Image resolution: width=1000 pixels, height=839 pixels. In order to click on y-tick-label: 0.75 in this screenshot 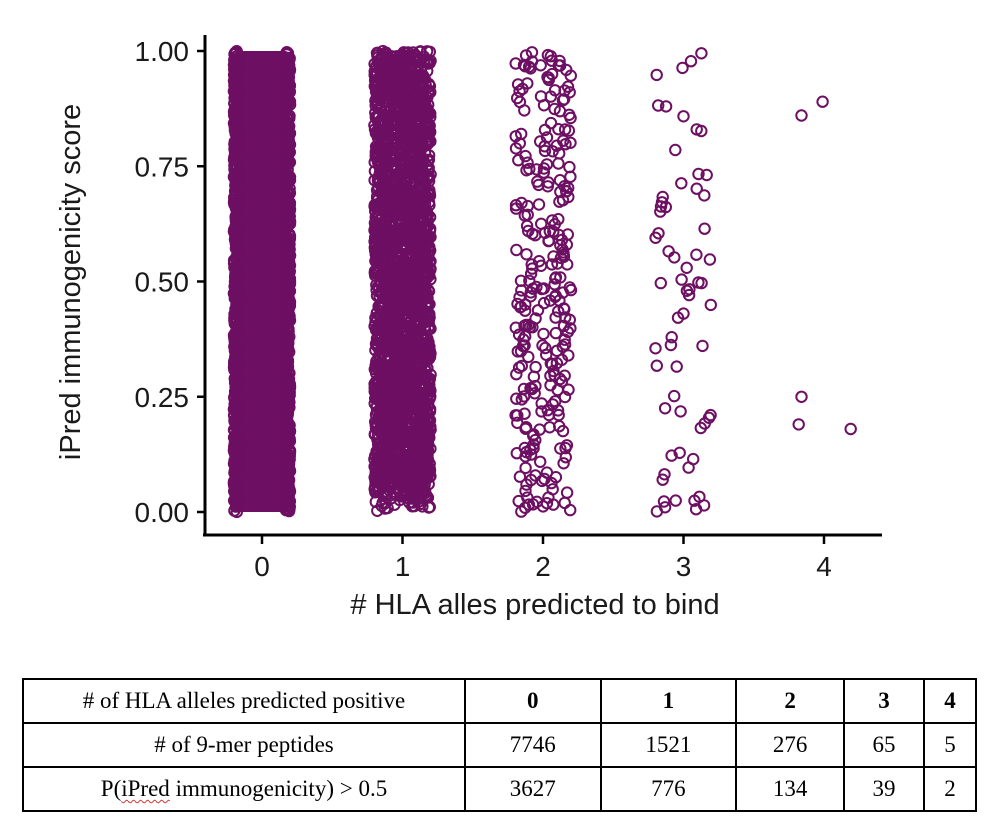, I will do `click(162, 166)`.